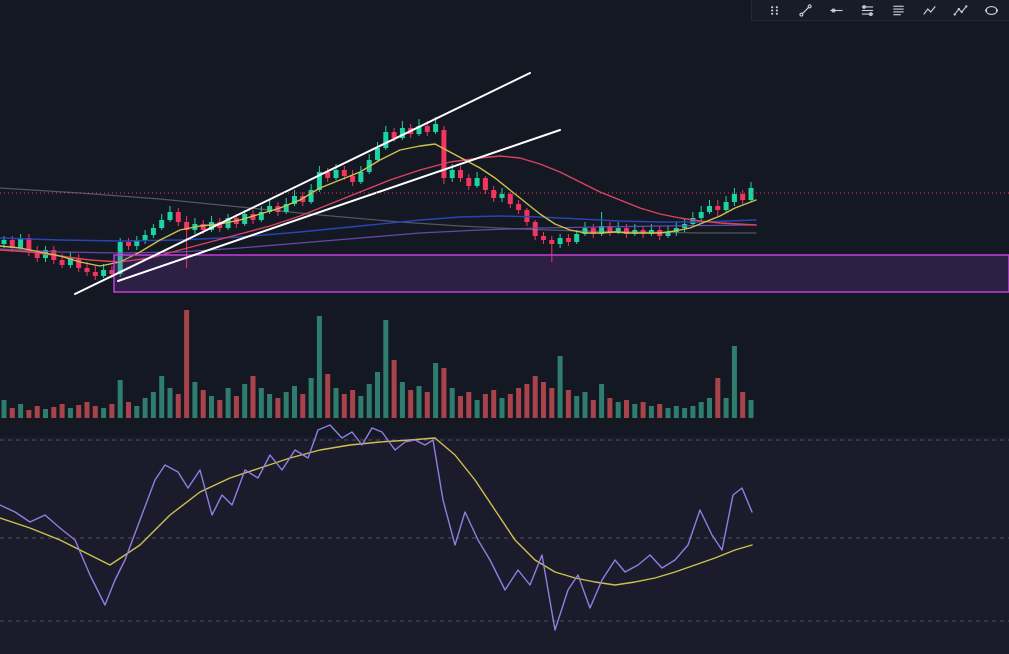 This screenshot has height=654, width=1009. What do you see at coordinates (378, 205) in the screenshot?
I see `moving-averages` at bounding box center [378, 205].